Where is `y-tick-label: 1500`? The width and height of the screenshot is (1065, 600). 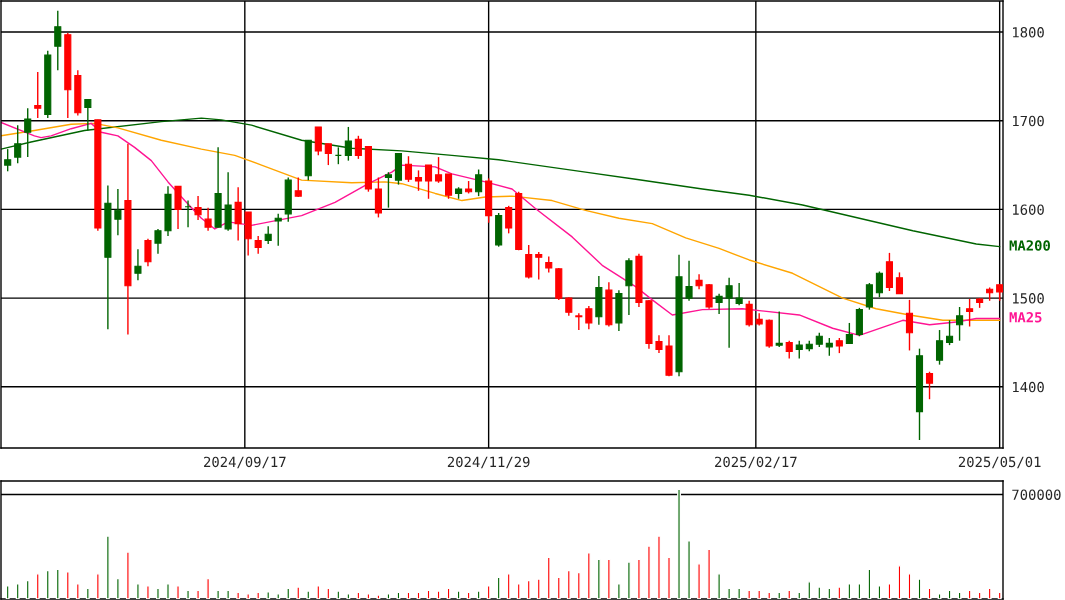
y-tick-label: 1500 is located at coordinates (1028, 298).